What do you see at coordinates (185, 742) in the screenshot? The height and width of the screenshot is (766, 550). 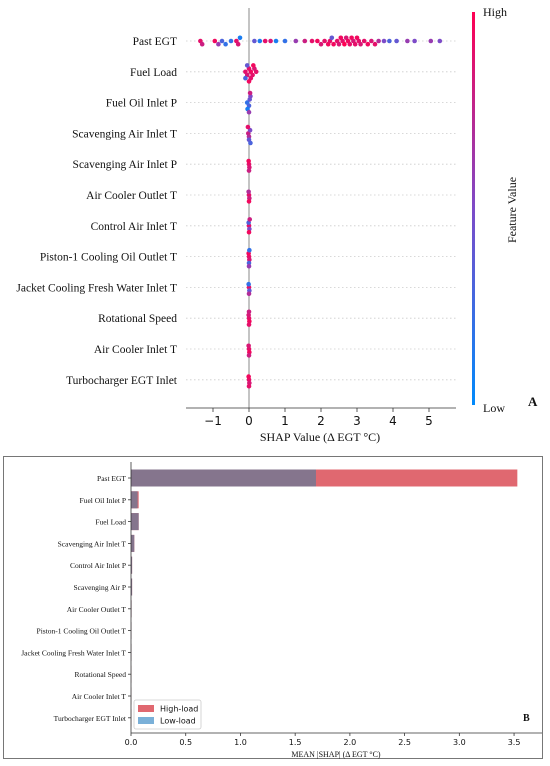 I see `b-x-tick-label: 0.5` at bounding box center [185, 742].